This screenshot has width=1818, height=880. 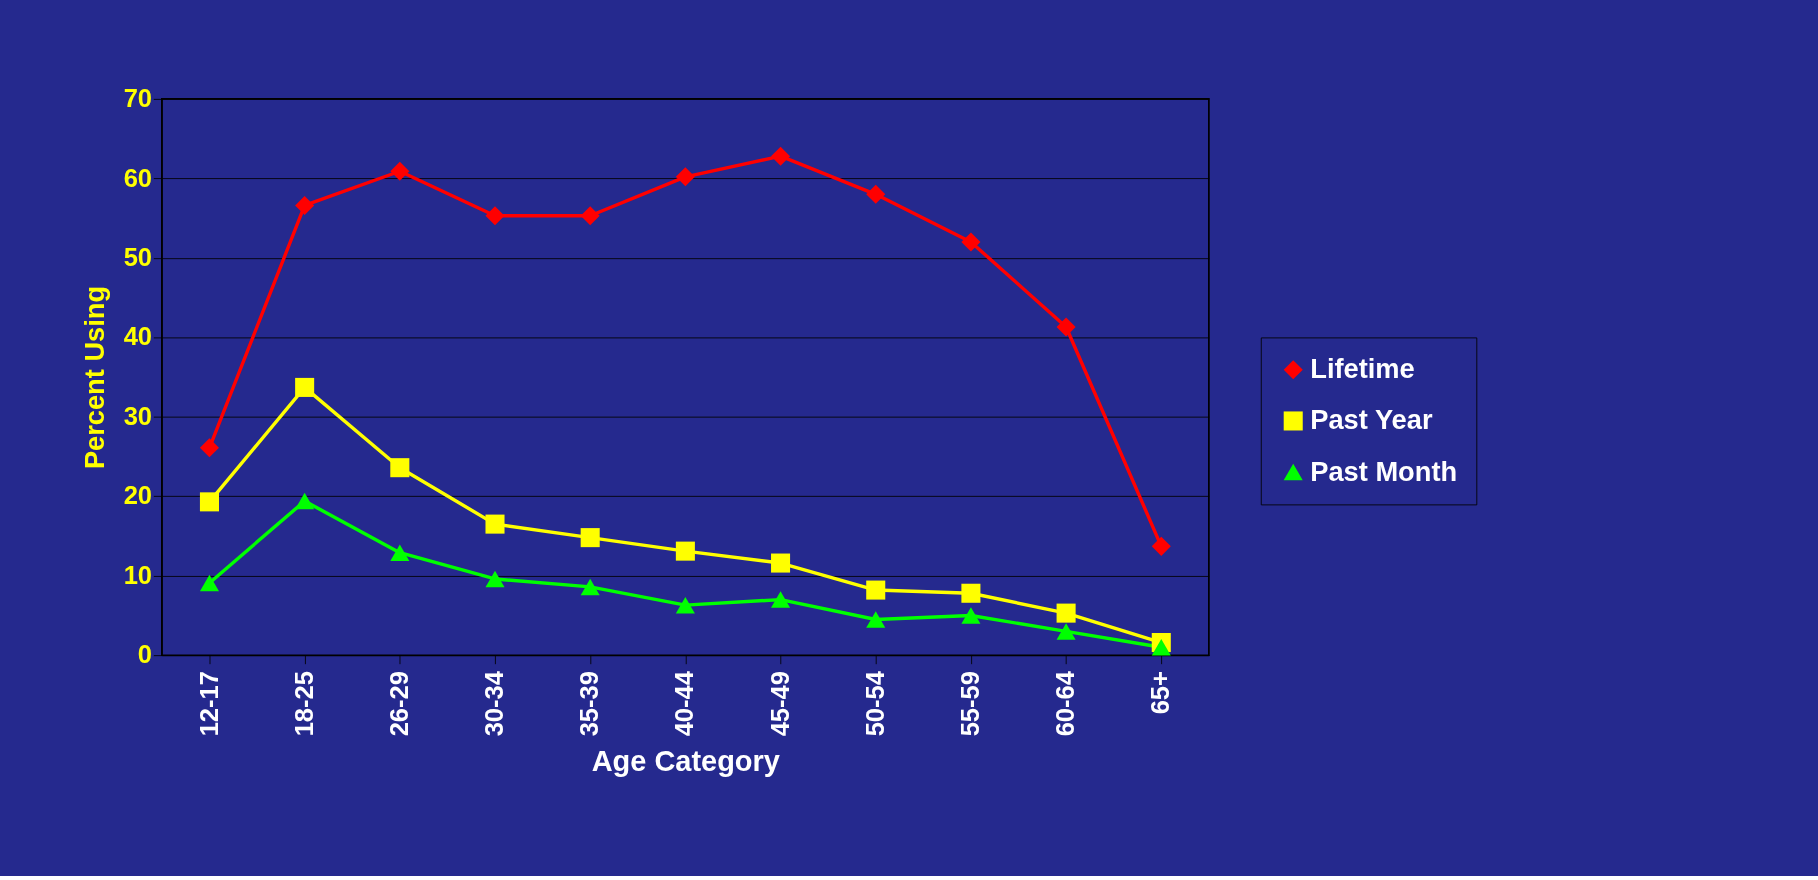 I want to click on x-tick-label: 26-29, so click(x=398, y=704).